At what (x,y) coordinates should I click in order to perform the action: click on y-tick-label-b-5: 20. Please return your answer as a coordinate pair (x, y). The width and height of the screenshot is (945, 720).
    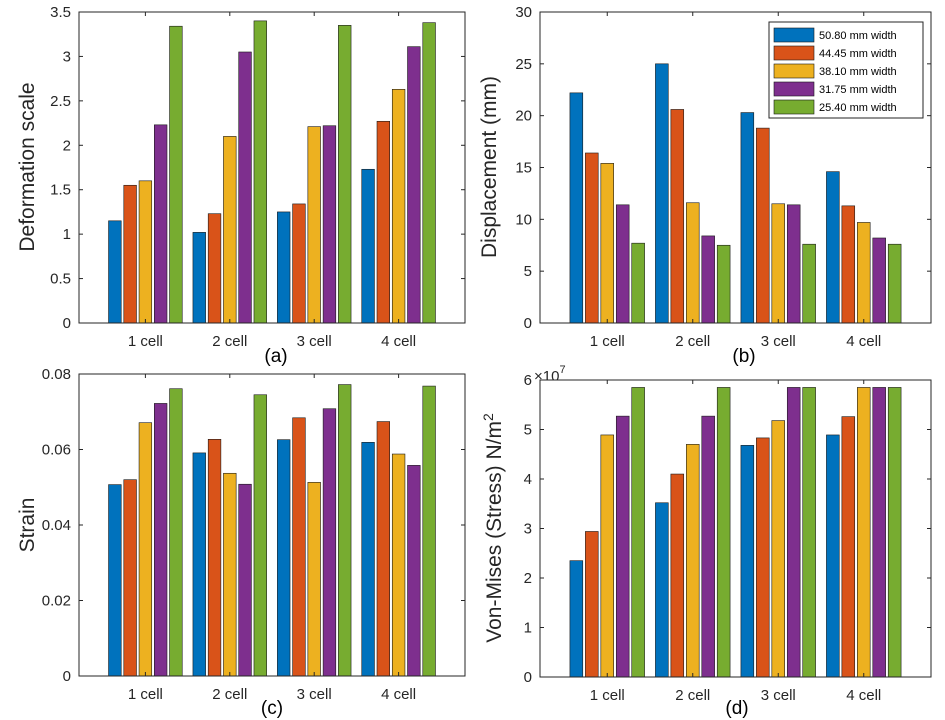
    Looking at the image, I should click on (523, 116).